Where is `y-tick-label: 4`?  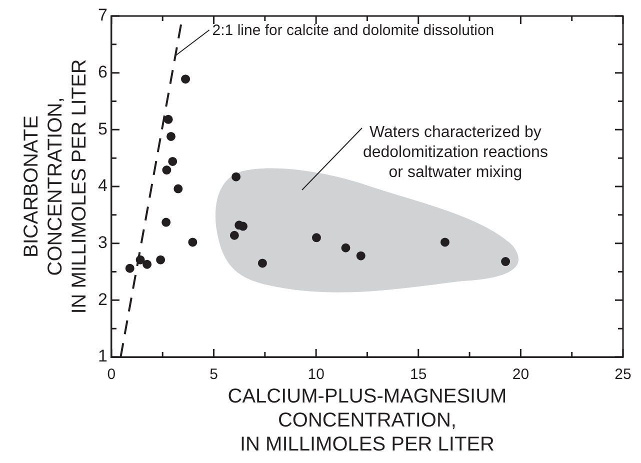
y-tick-label: 4 is located at coordinates (103, 186).